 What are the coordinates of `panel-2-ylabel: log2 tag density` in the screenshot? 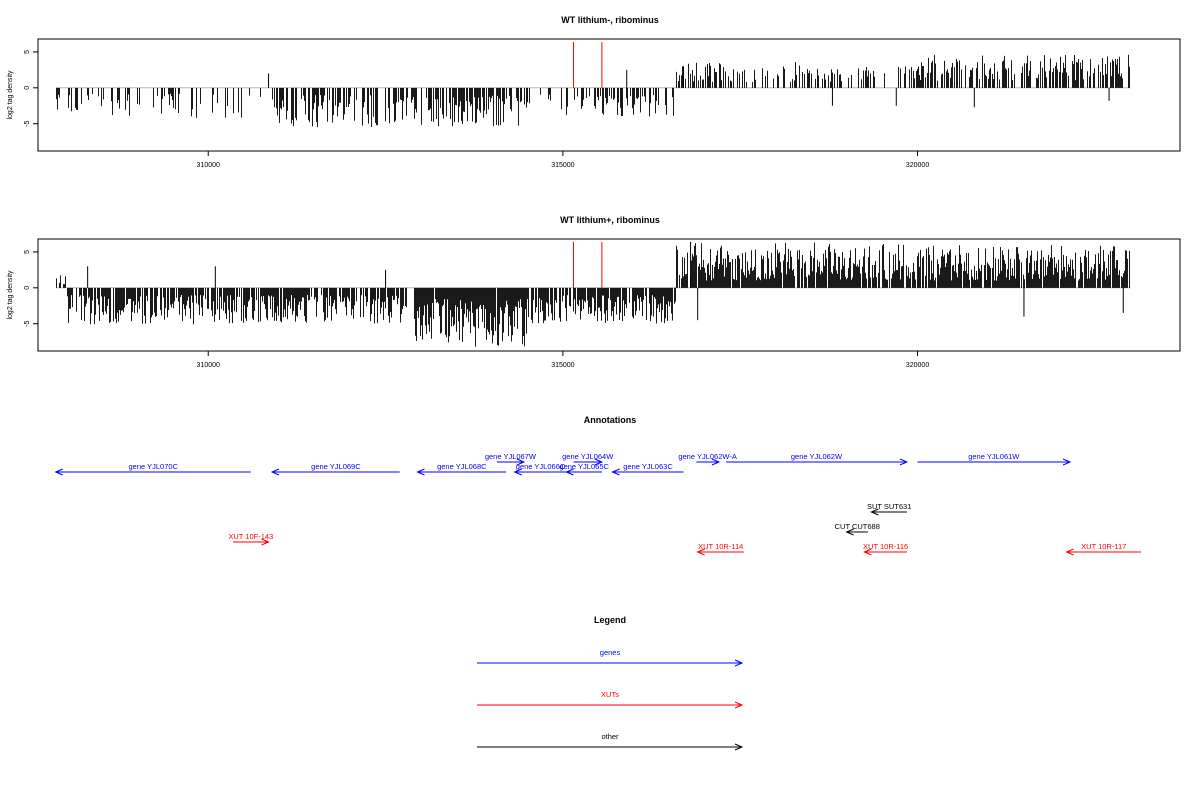 It's located at (10, 295).